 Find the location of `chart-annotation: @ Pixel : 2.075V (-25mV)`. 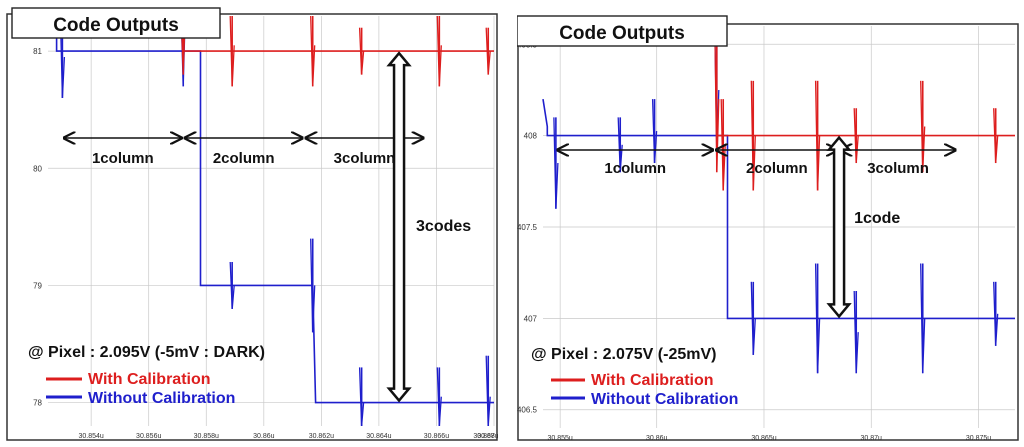

chart-annotation: @ Pixel : 2.075V (-25mV) is located at coordinates (623, 354).